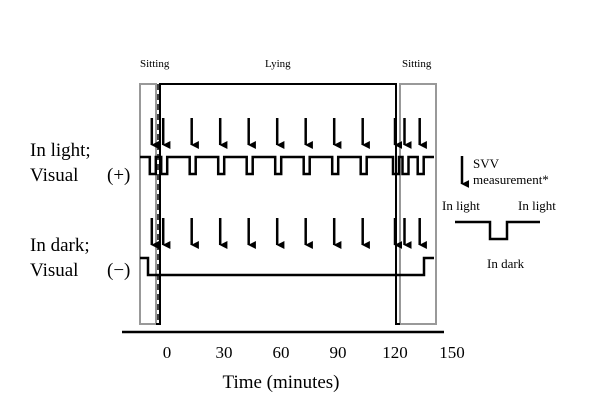 This screenshot has height=410, width=598. I want to click on legend-in-light-right: In light, so click(537, 205).